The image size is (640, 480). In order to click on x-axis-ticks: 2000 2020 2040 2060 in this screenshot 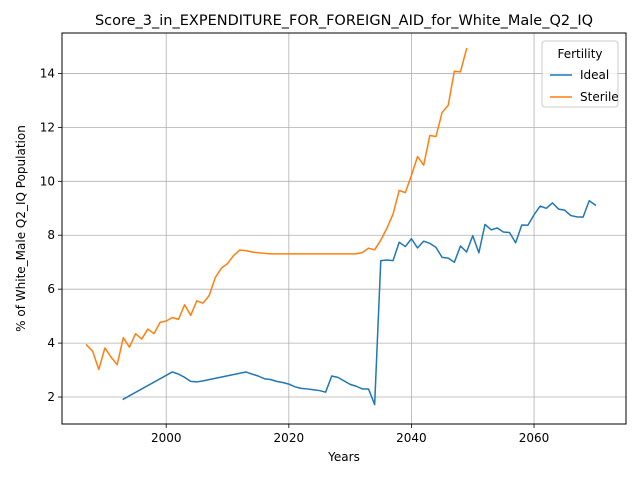, I will do `click(350, 434)`.